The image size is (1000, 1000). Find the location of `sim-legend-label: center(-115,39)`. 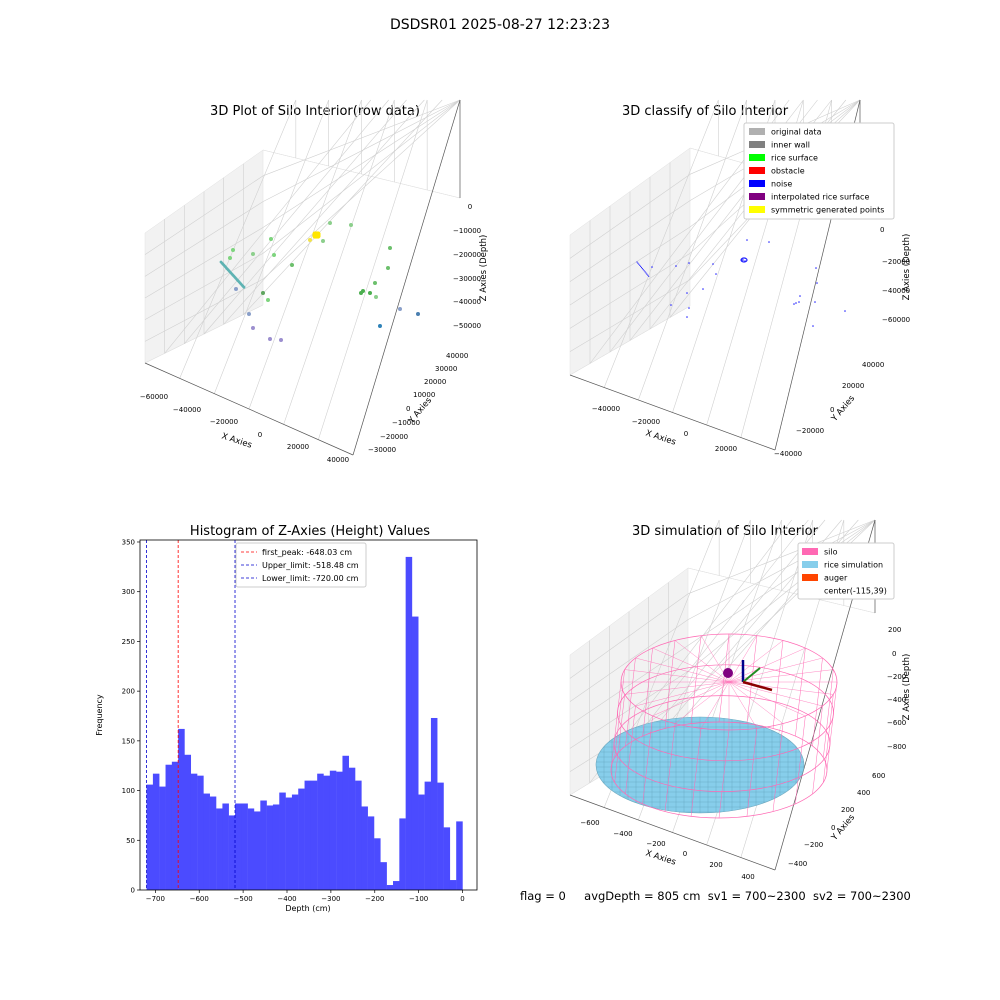

sim-legend-label: center(-115,39) is located at coordinates (855, 591).